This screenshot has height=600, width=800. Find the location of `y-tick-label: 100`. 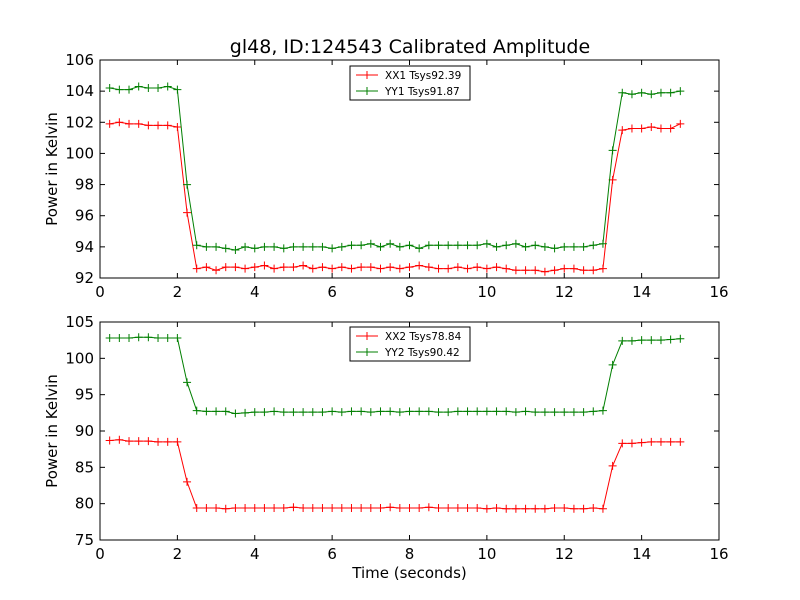

y-tick-label: 100 is located at coordinates (79, 153).